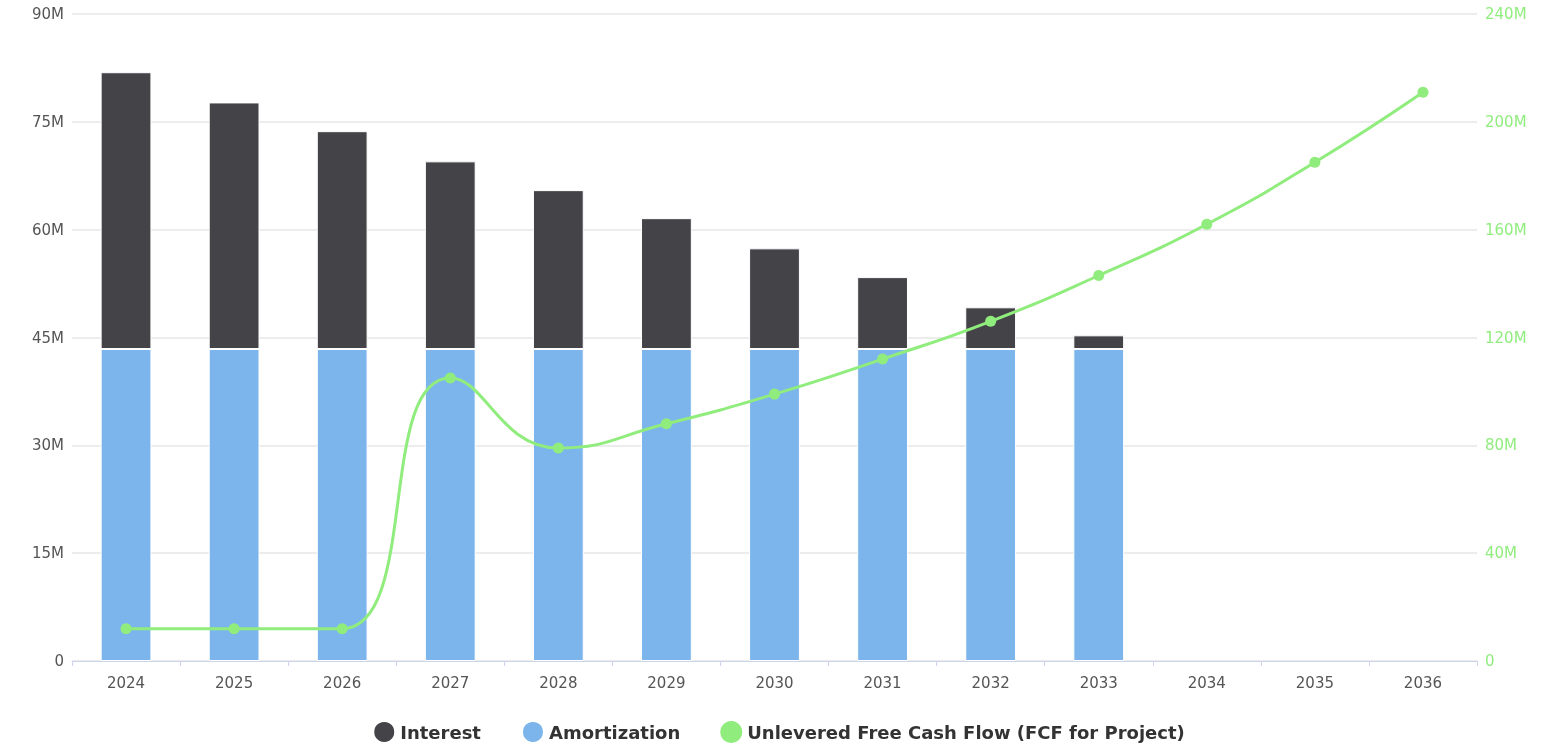  What do you see at coordinates (47, 445) in the screenshot?
I see `y-tick-label: 30M` at bounding box center [47, 445].